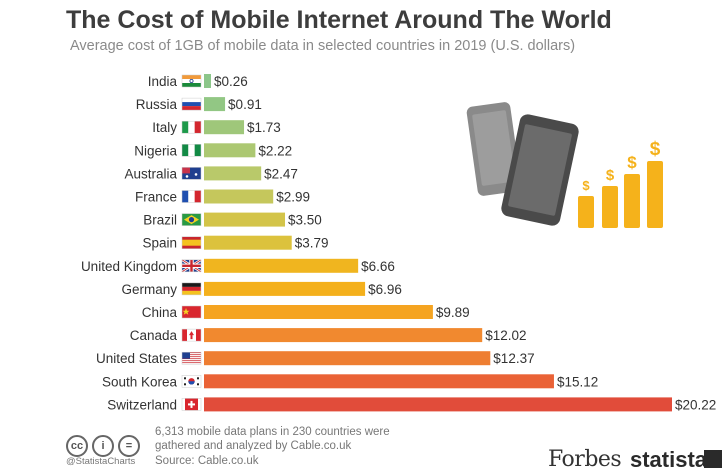 This screenshot has width=727, height=473. I want to click on source-text: Source: Cable.co.uk, so click(207, 461).